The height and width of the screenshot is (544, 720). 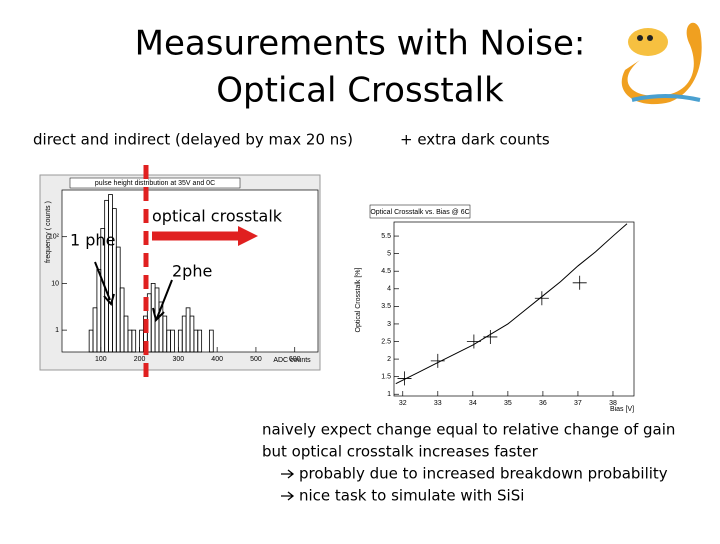 What do you see at coordinates (295, 359) in the screenshot?
I see `x-tick-label: 600` at bounding box center [295, 359].